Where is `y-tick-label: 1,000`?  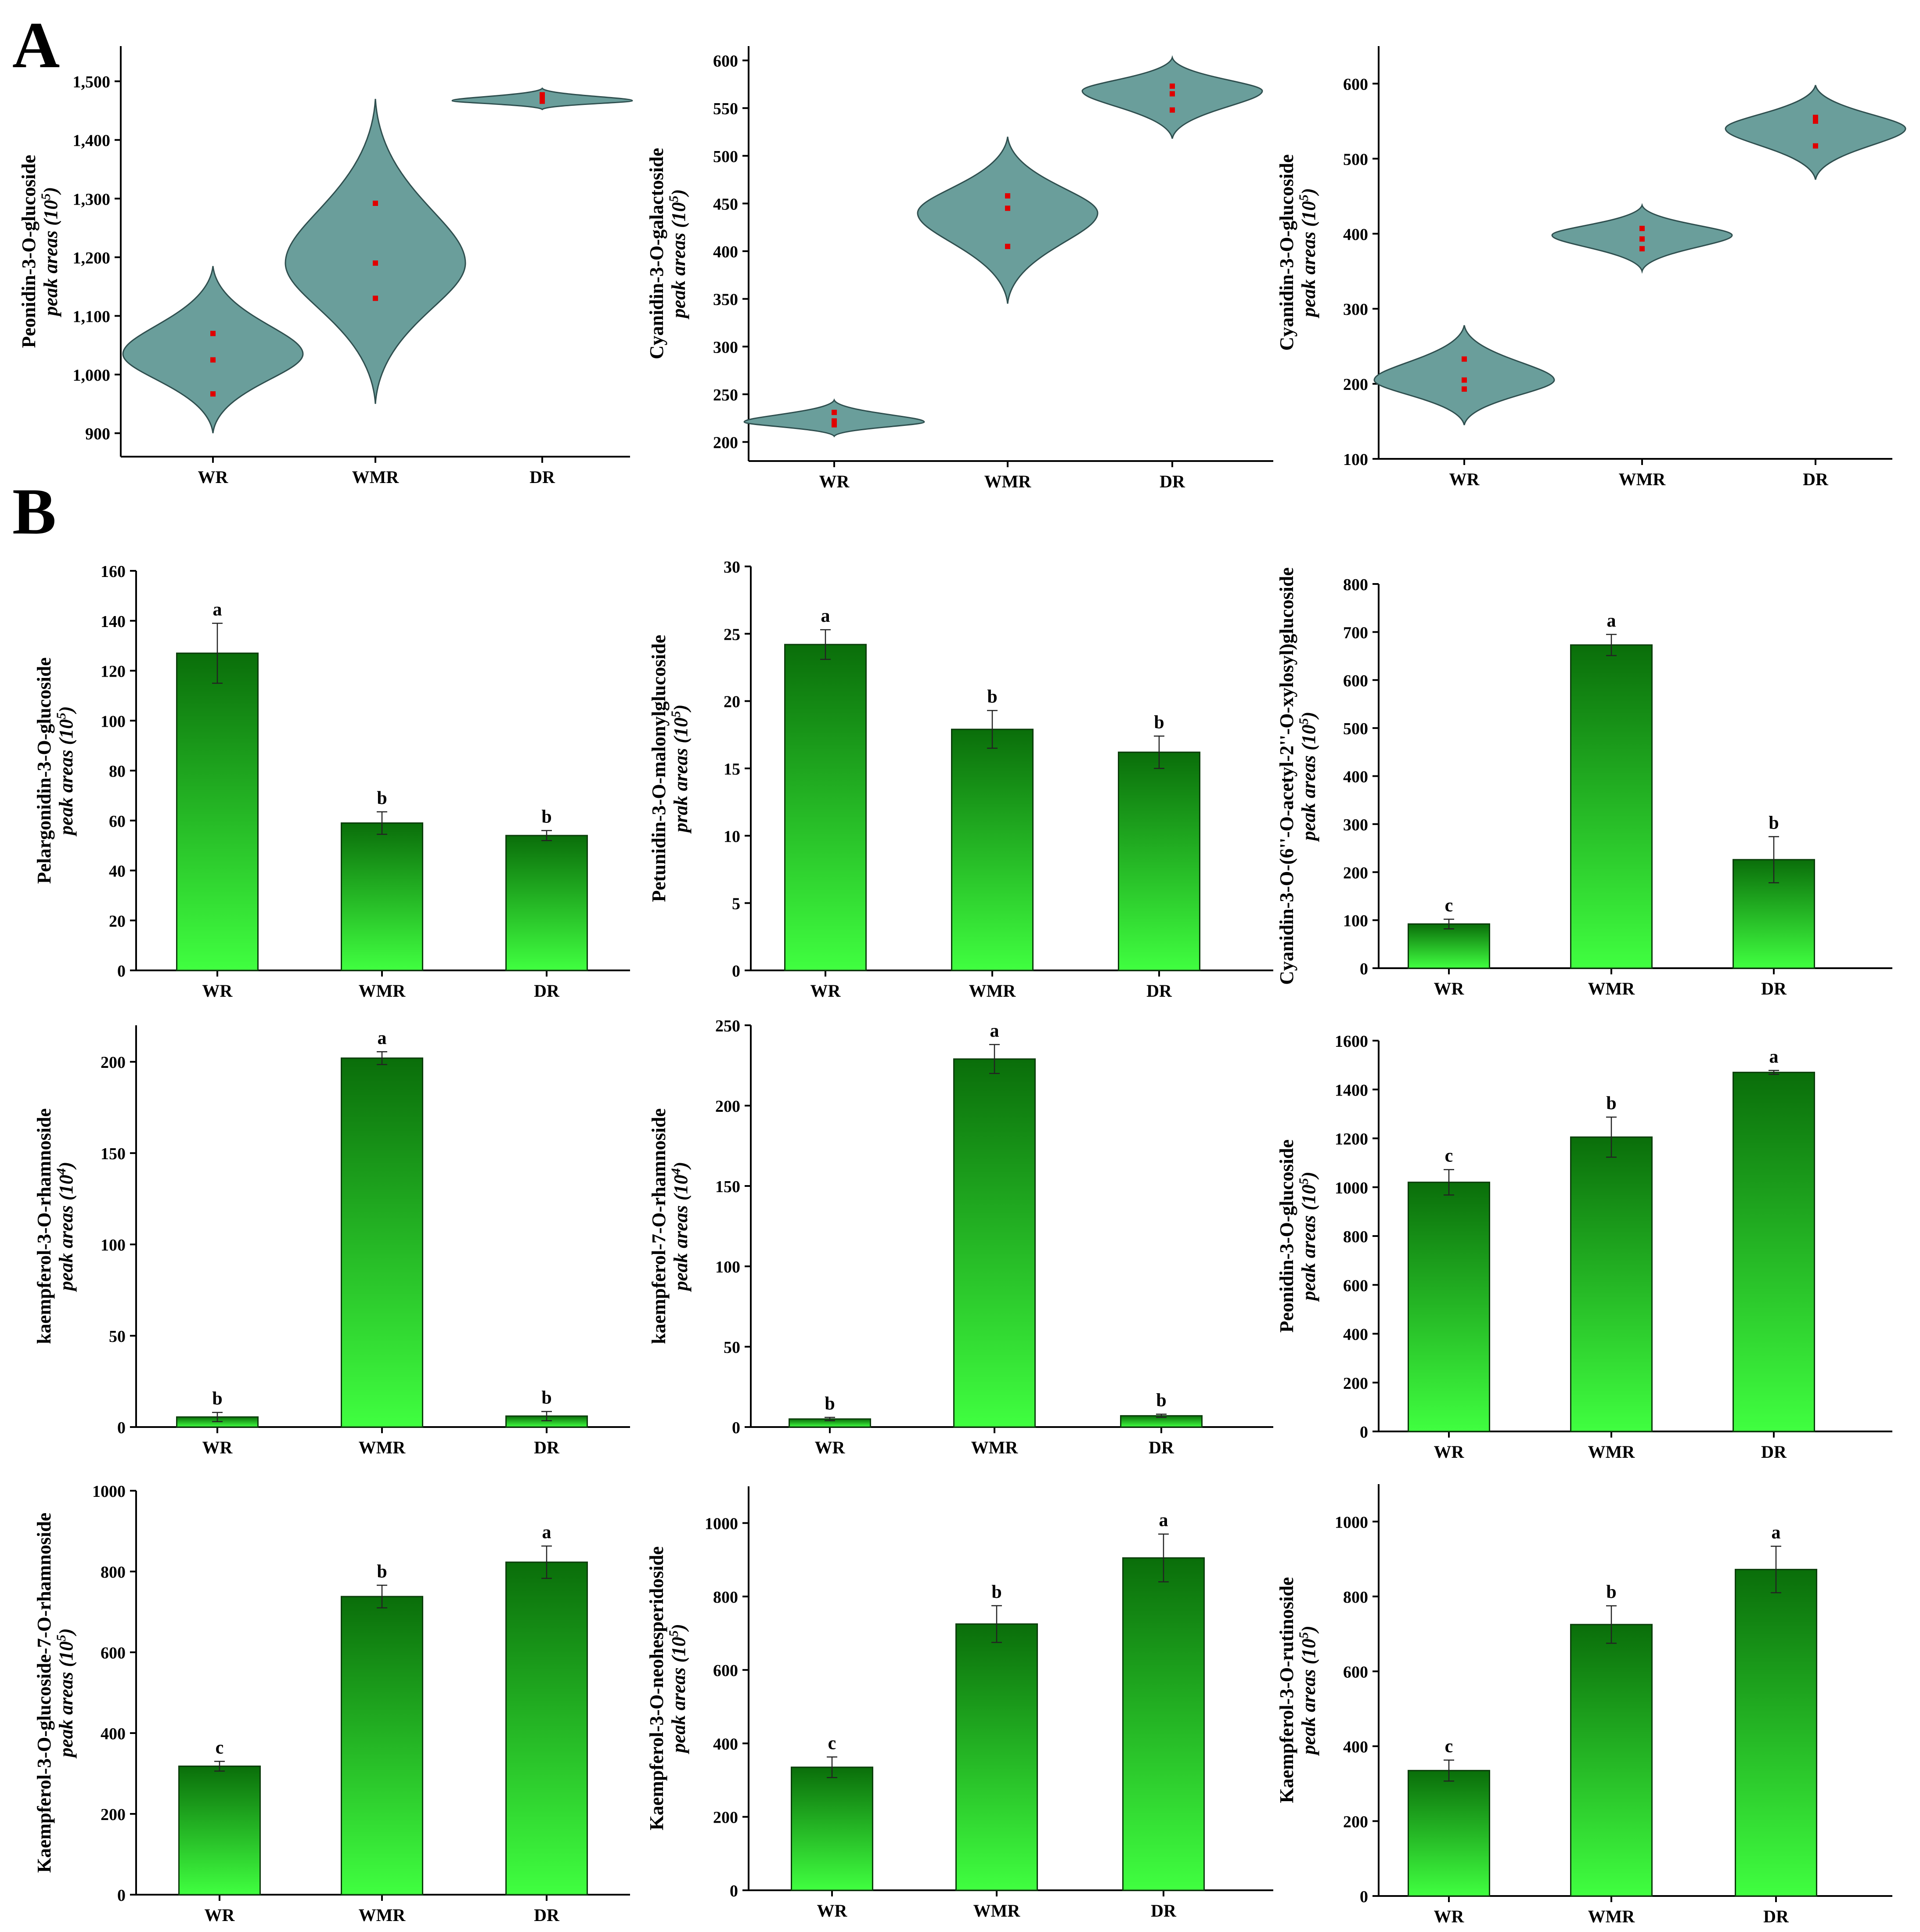
y-tick-label: 1,000 is located at coordinates (92, 375).